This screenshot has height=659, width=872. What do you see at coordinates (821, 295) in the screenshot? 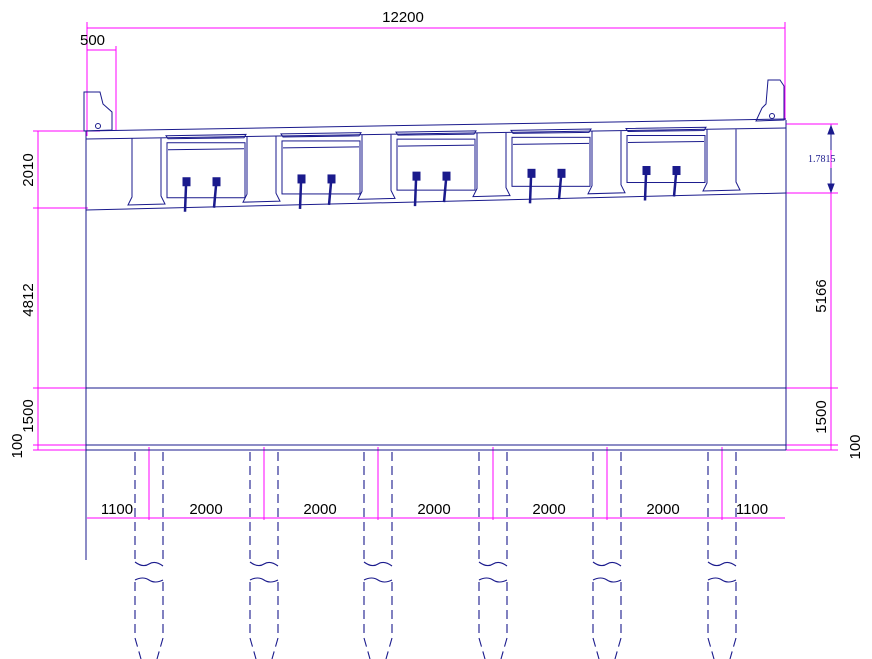
I see `pier-height-right-label: 5166` at bounding box center [821, 295].